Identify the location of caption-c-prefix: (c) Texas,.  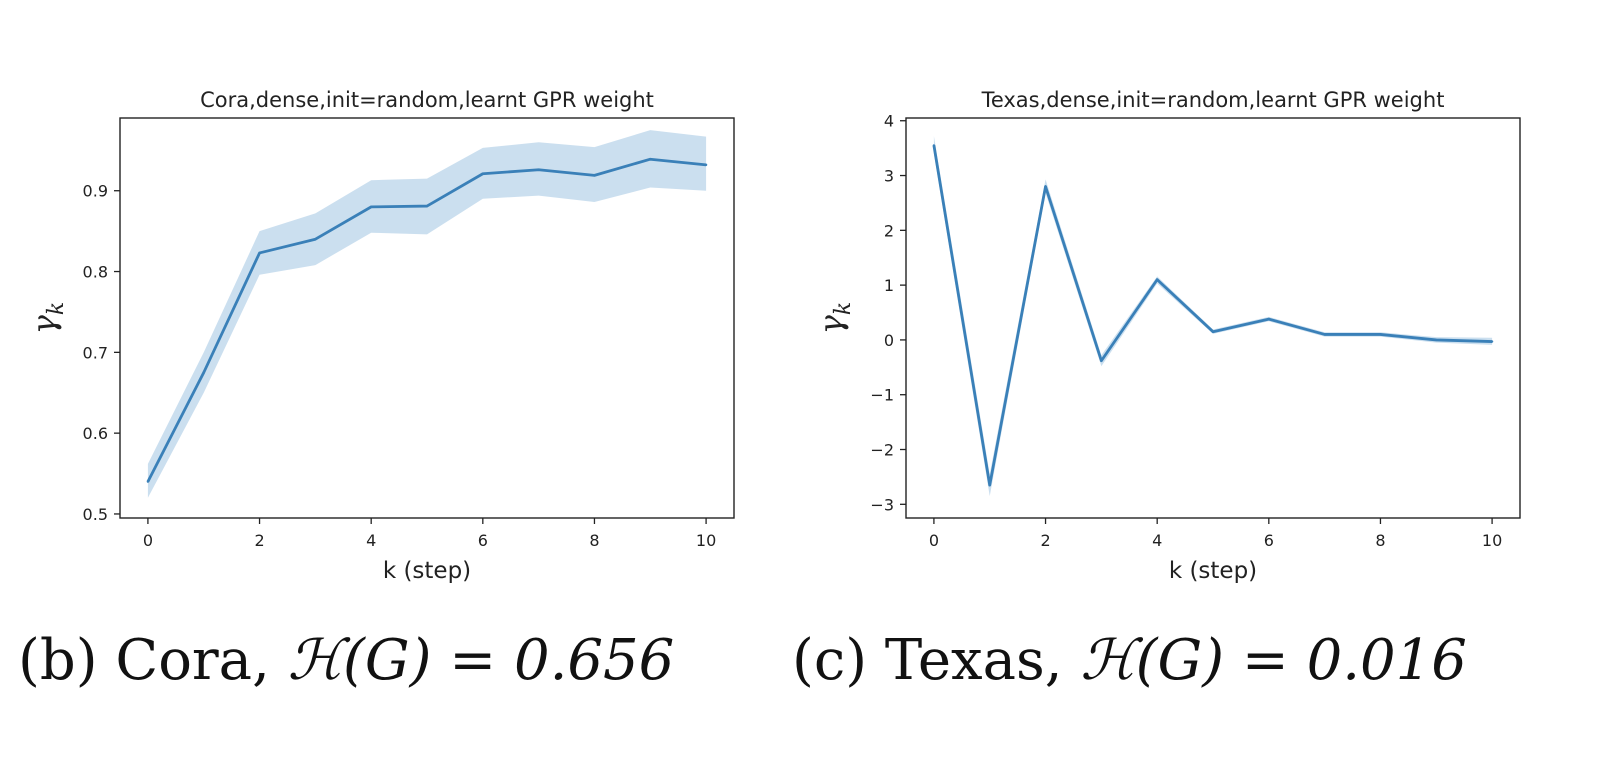
(936, 660).